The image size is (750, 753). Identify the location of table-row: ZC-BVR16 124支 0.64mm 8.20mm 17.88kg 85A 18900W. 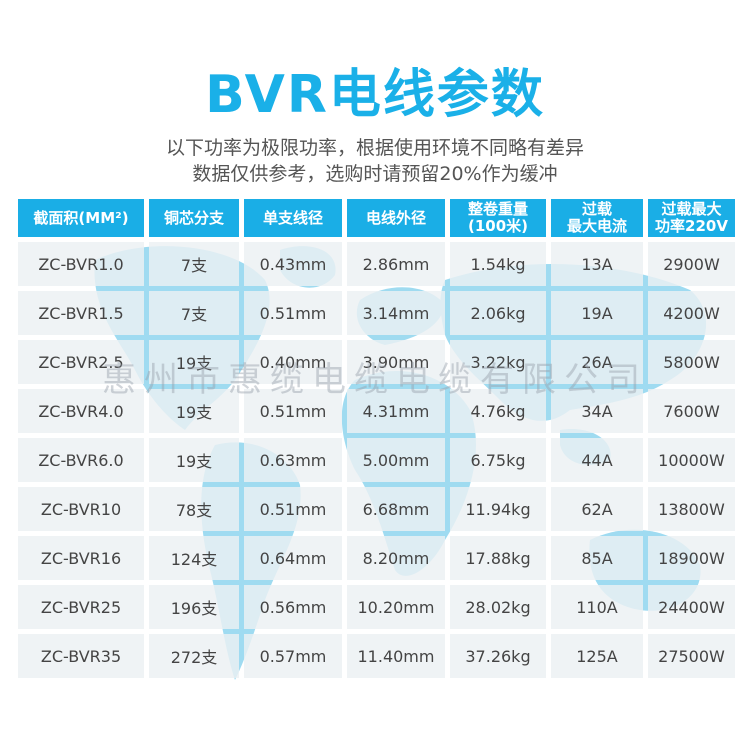
(376, 558).